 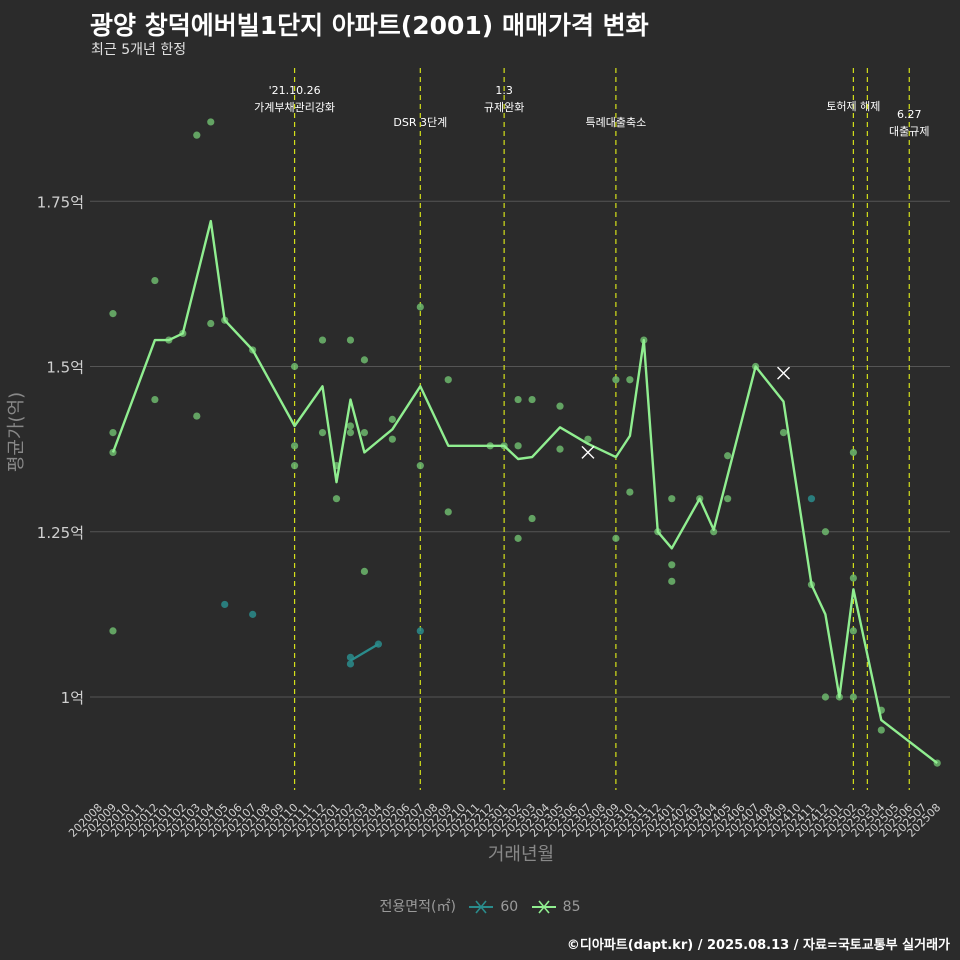 I want to click on legend-item-60: 60, so click(x=493, y=907).